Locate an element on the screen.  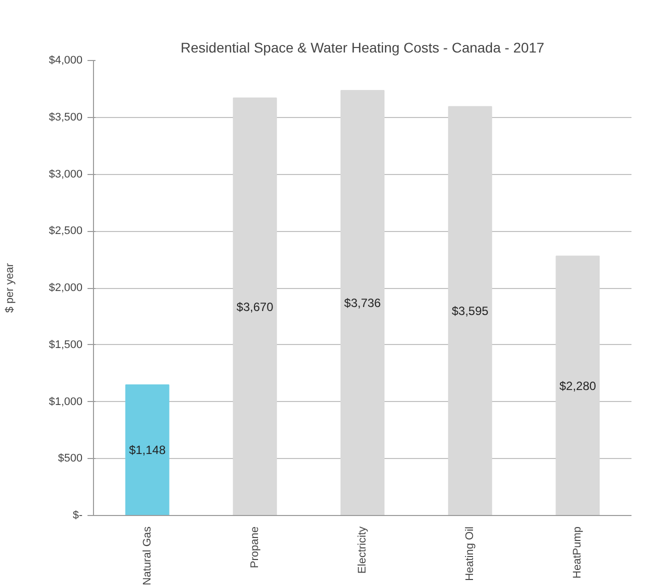
data-label: $1,148 is located at coordinates (147, 450).